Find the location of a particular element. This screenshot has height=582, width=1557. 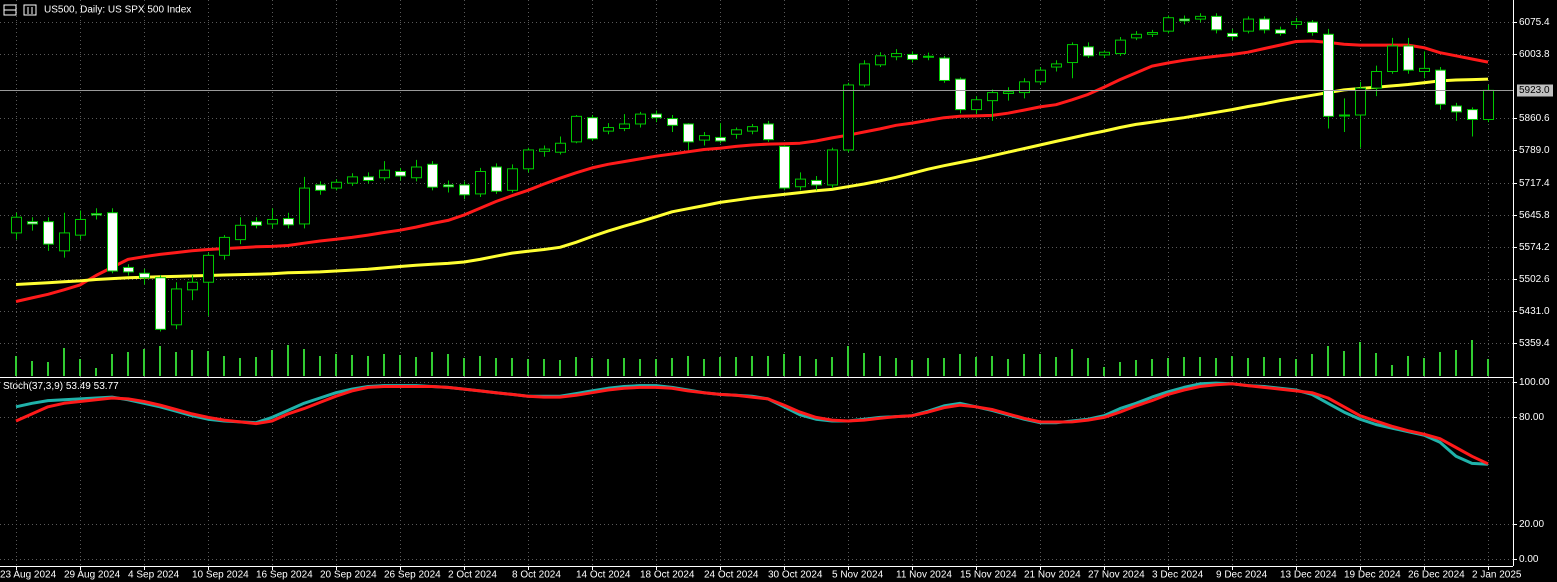

x-tick-label: 11 Nov 2024 is located at coordinates (924, 575).